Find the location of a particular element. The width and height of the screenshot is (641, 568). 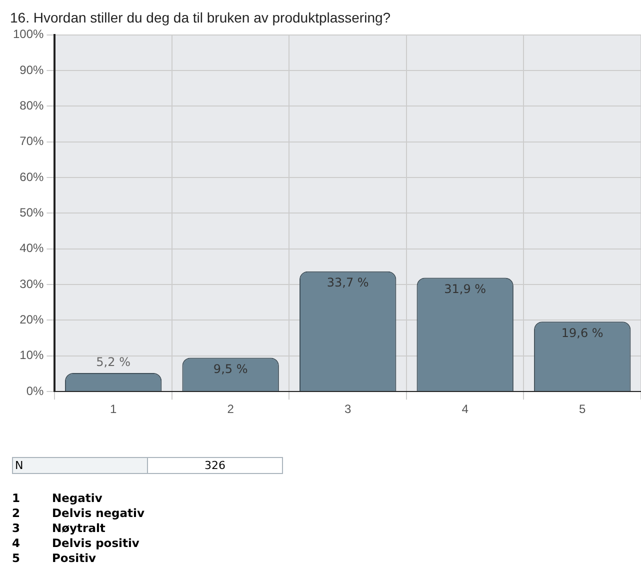

text: 326 is located at coordinates (215, 466).